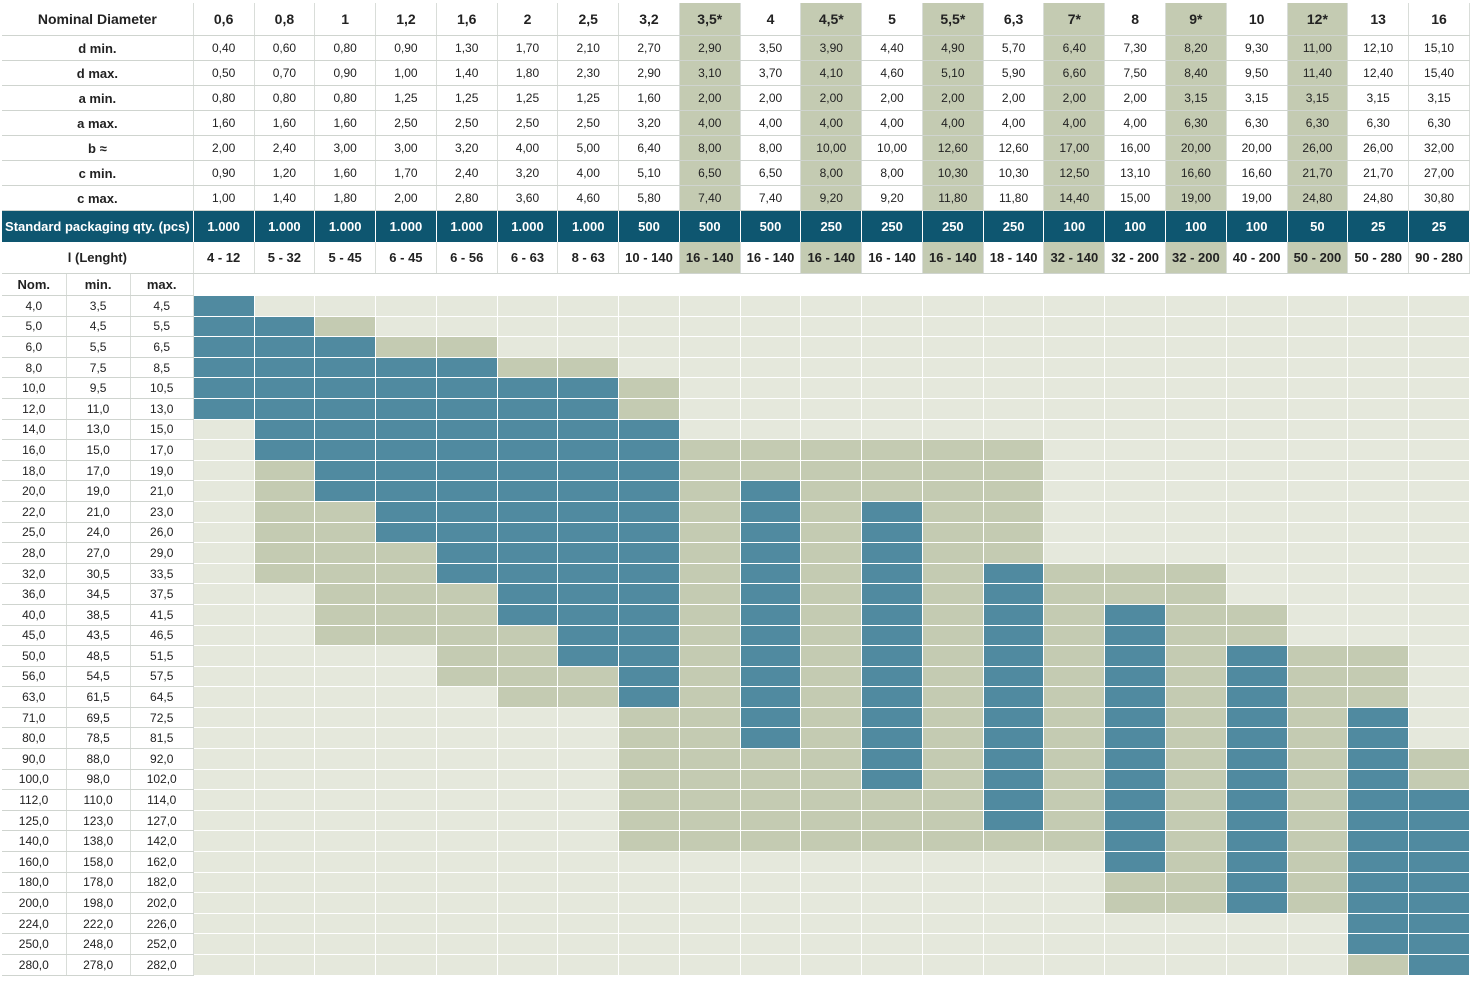 The width and height of the screenshot is (1475, 989). I want to click on spec-value-cell: 20,00, so click(1257, 148).